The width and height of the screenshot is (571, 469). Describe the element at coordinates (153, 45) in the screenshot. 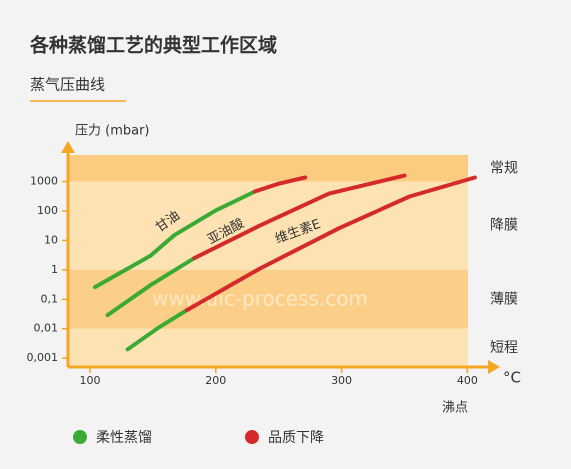

I see `chart-title: 各种蒸馏工艺的典型工作区域` at that location.